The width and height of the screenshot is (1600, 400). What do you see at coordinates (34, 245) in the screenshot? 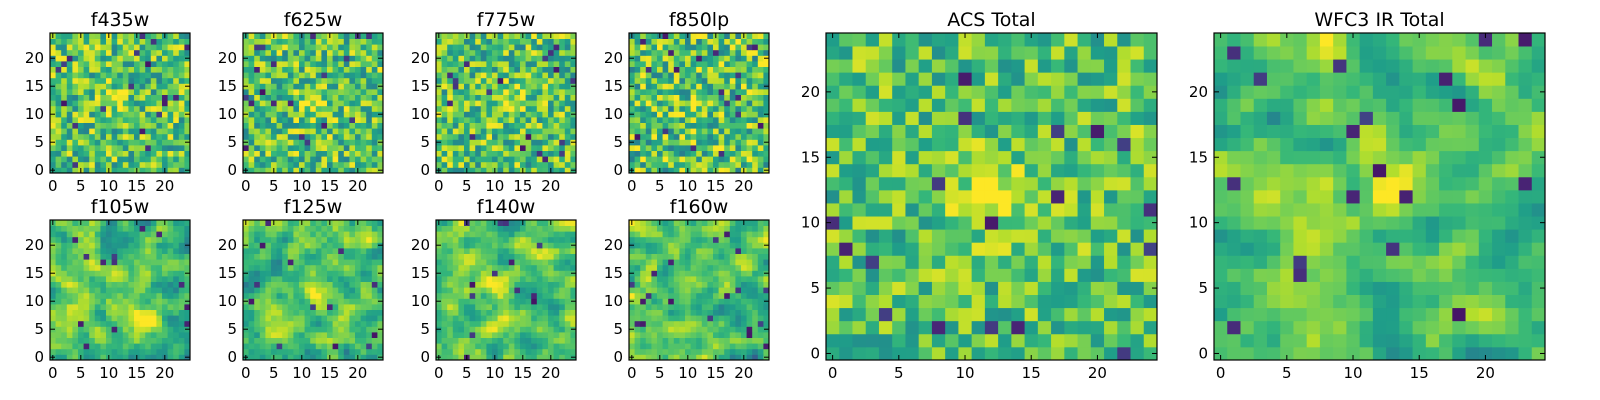
I see `y-tick-label: 20` at bounding box center [34, 245].